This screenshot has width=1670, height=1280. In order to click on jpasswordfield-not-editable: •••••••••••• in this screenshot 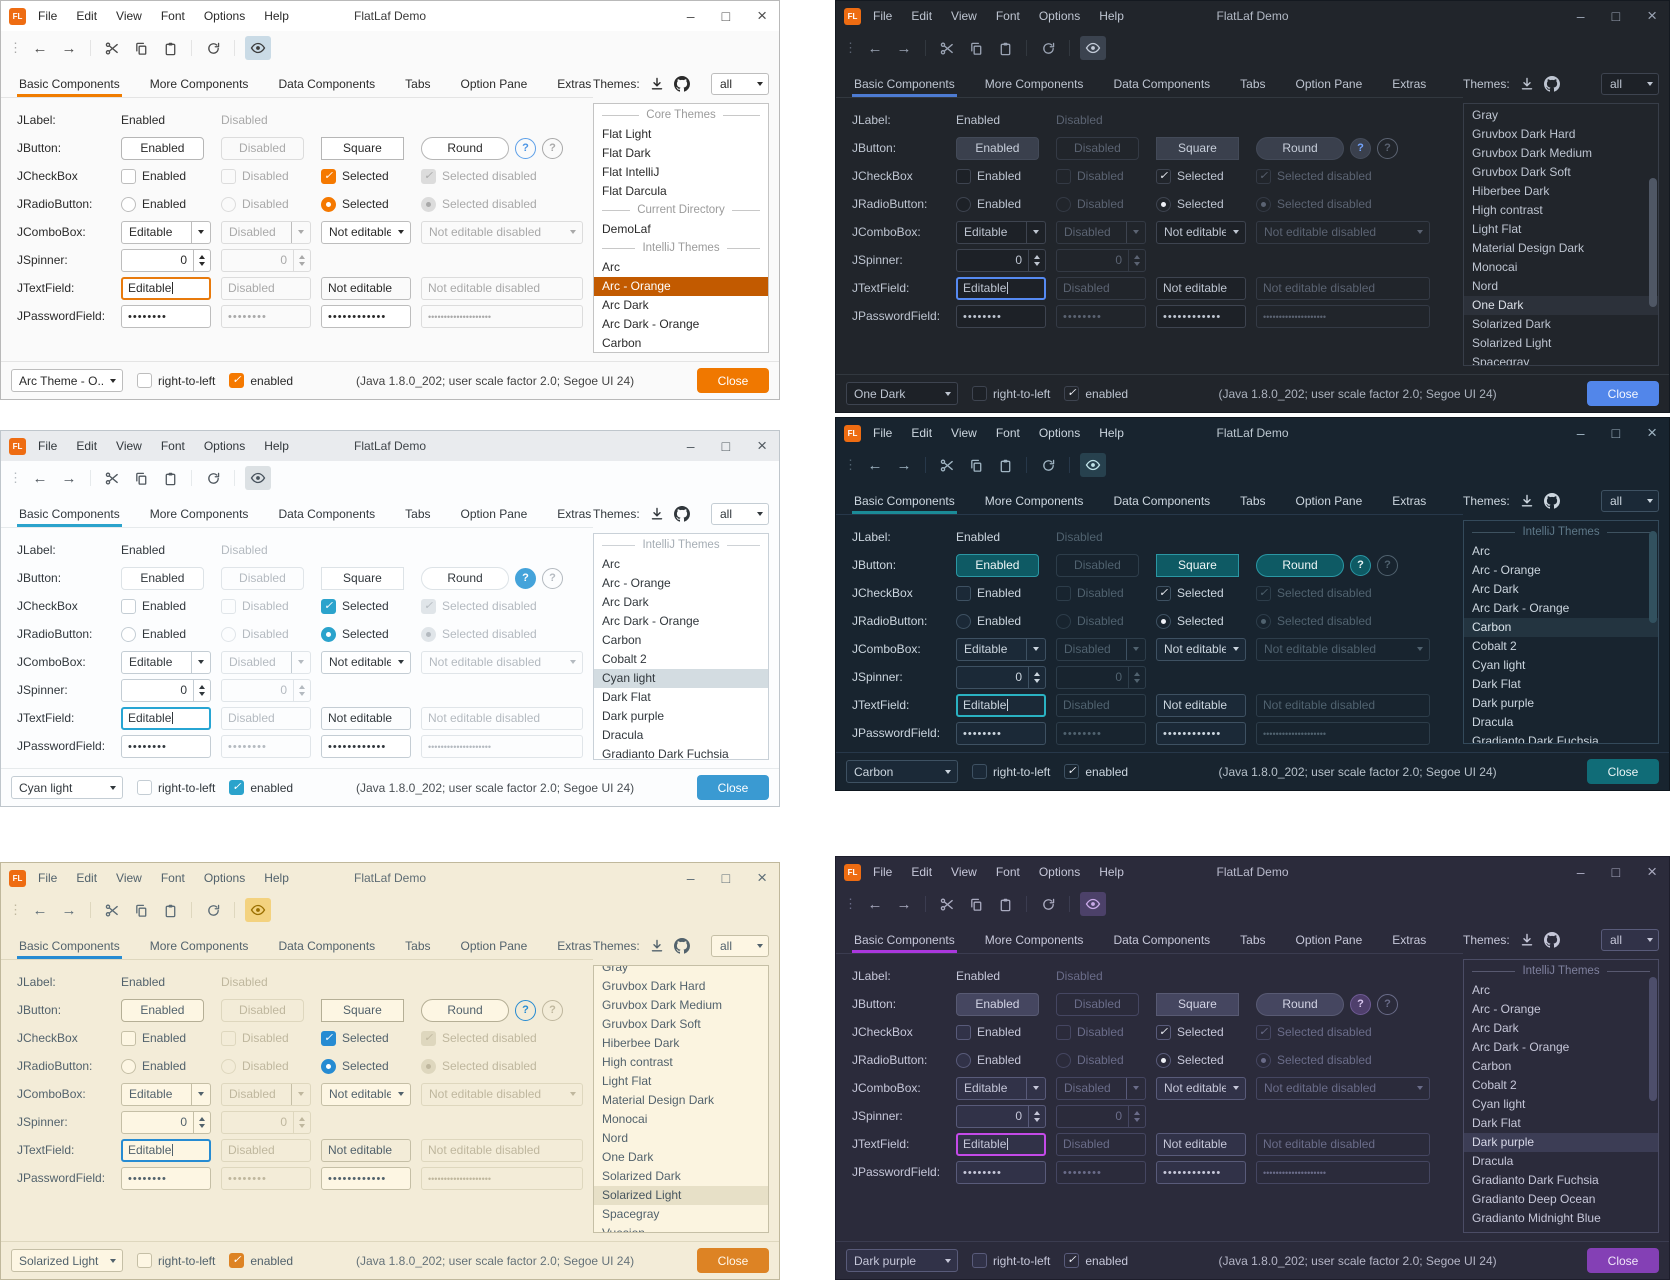, I will do `click(366, 1178)`.